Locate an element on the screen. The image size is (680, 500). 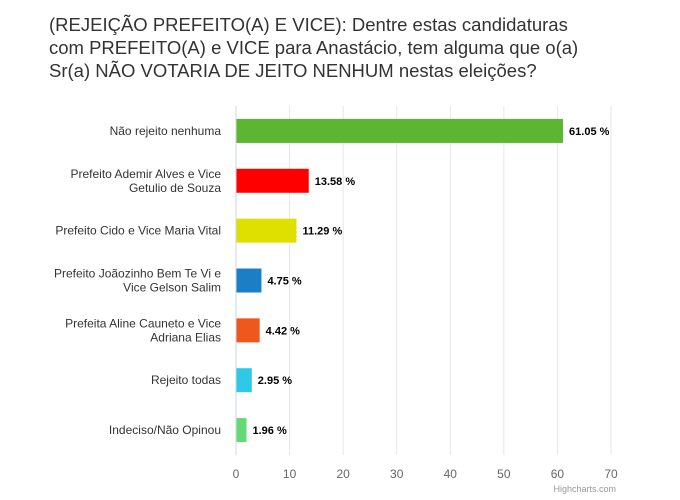
x-tick-label: 20 is located at coordinates (343, 474).